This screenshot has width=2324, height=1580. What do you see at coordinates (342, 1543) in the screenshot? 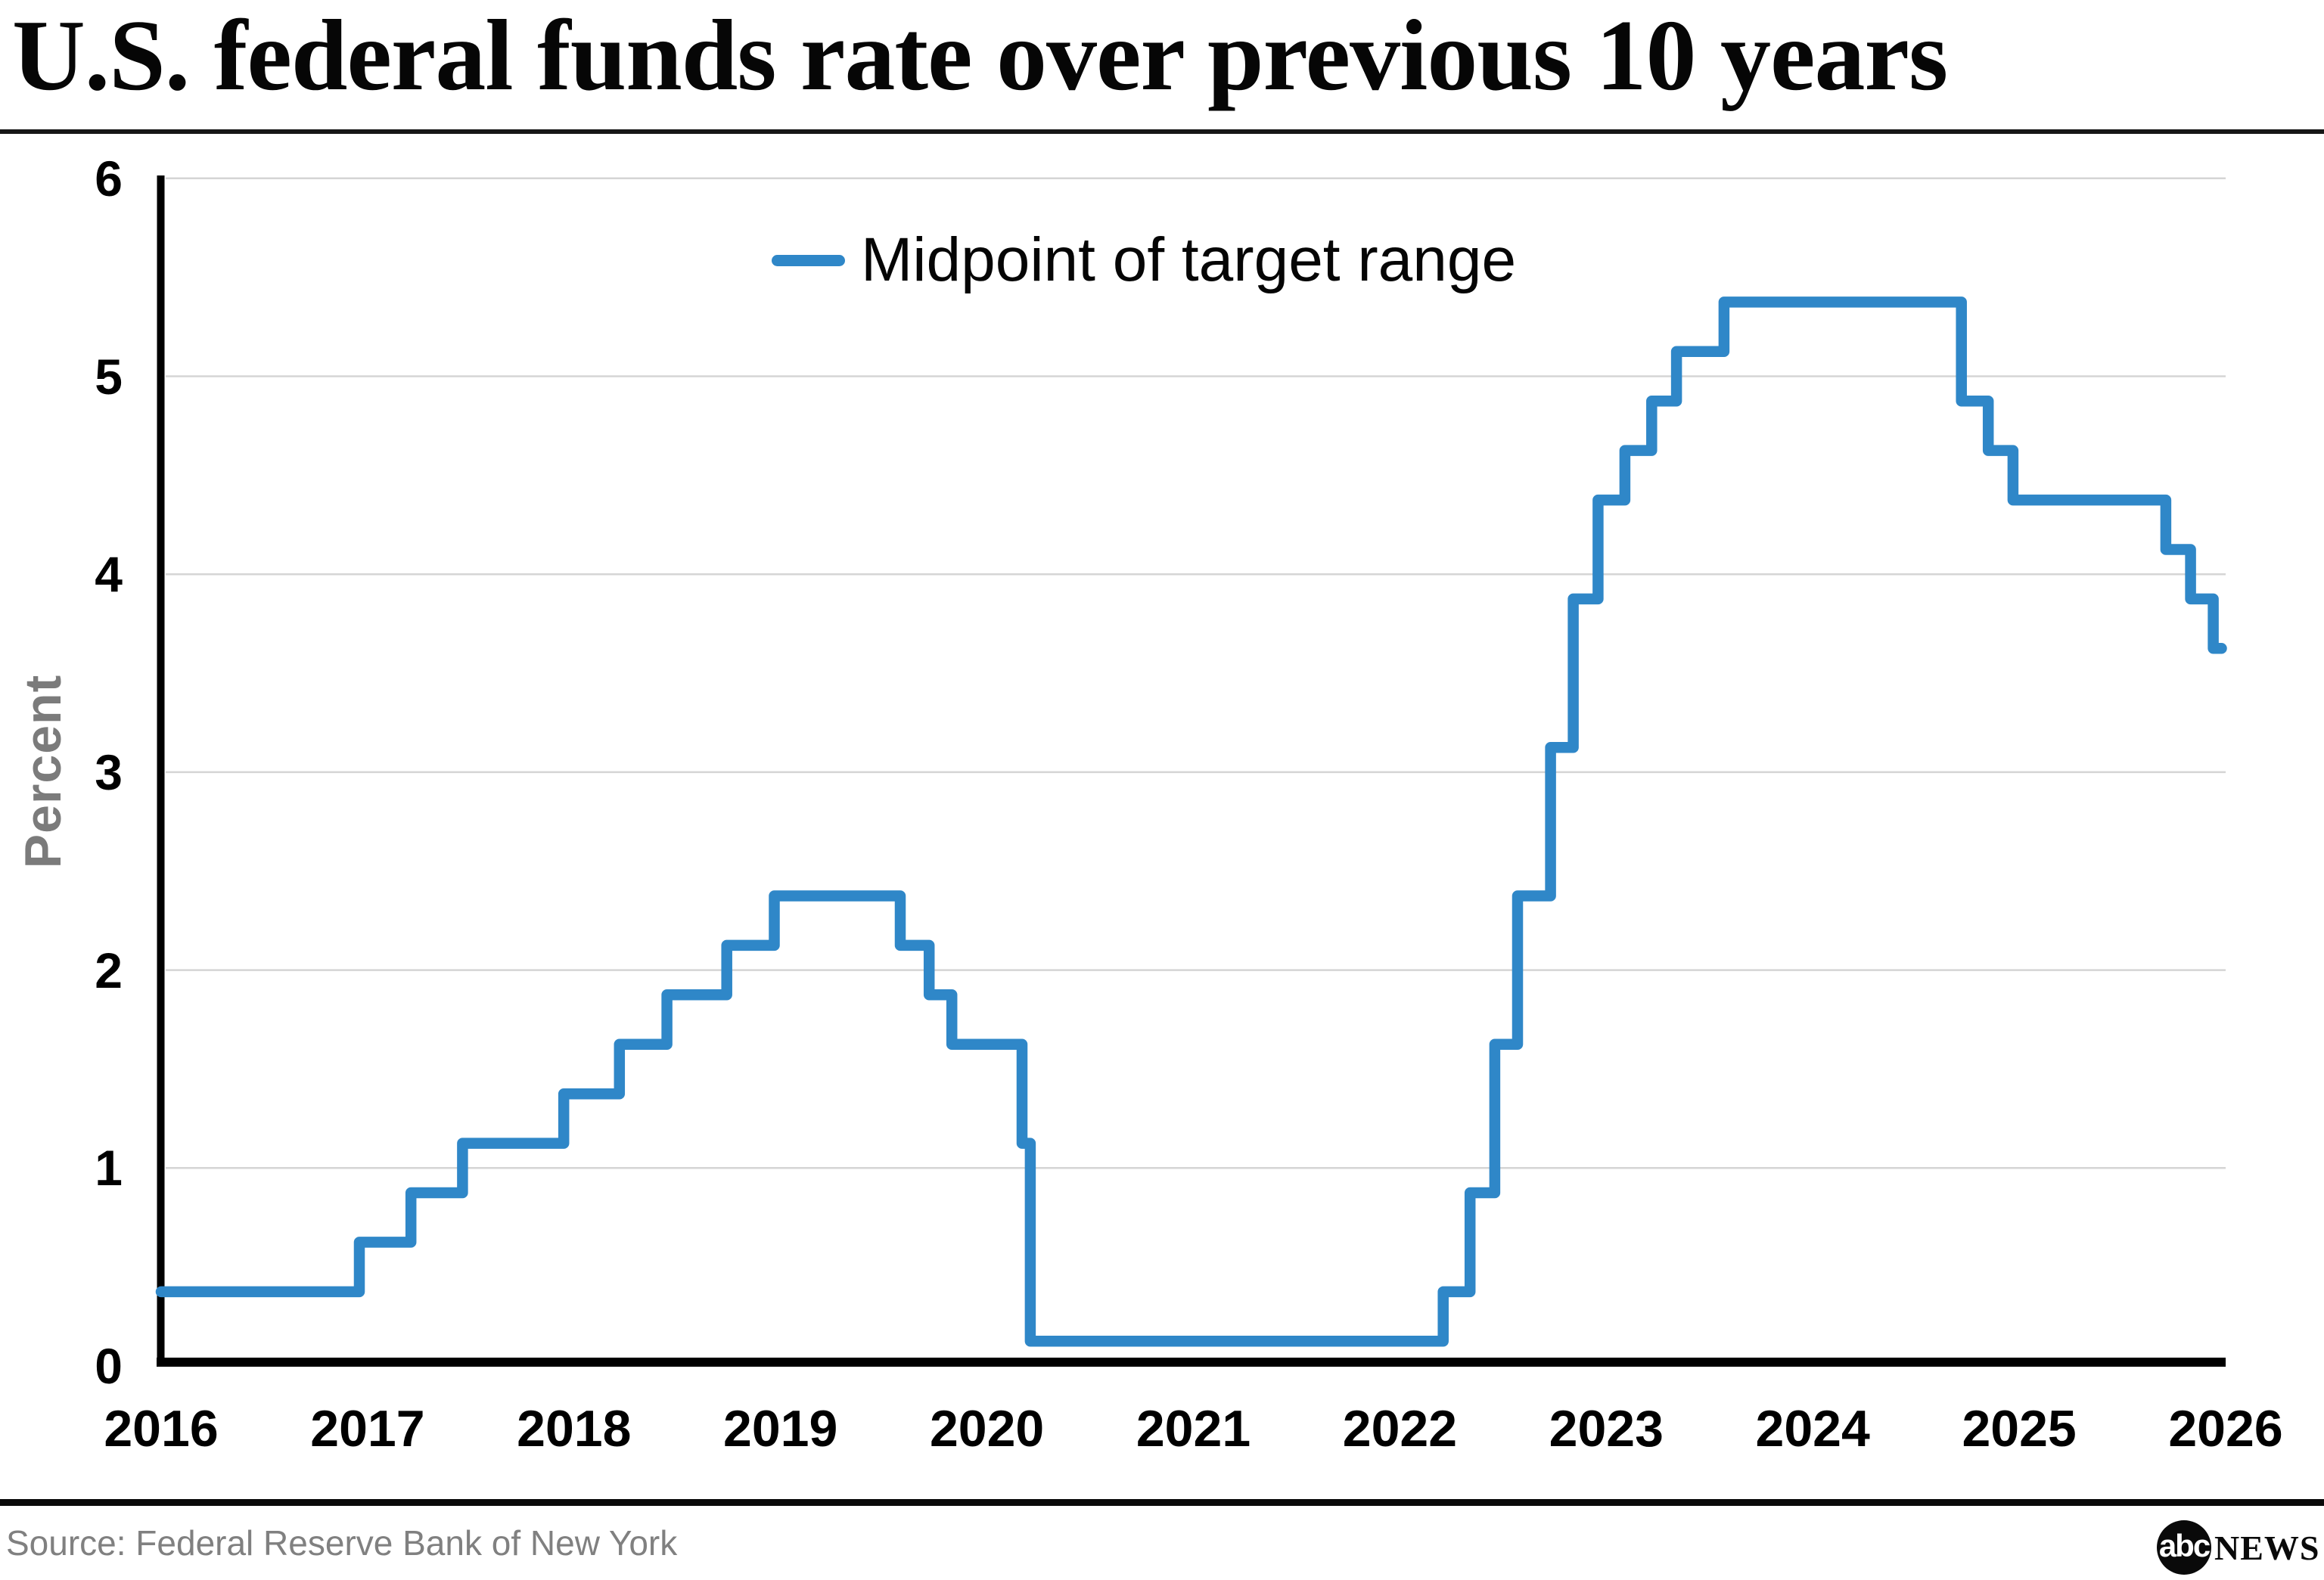
I see `source-credit: Source: Federal Reserve Bank of New York` at bounding box center [342, 1543].